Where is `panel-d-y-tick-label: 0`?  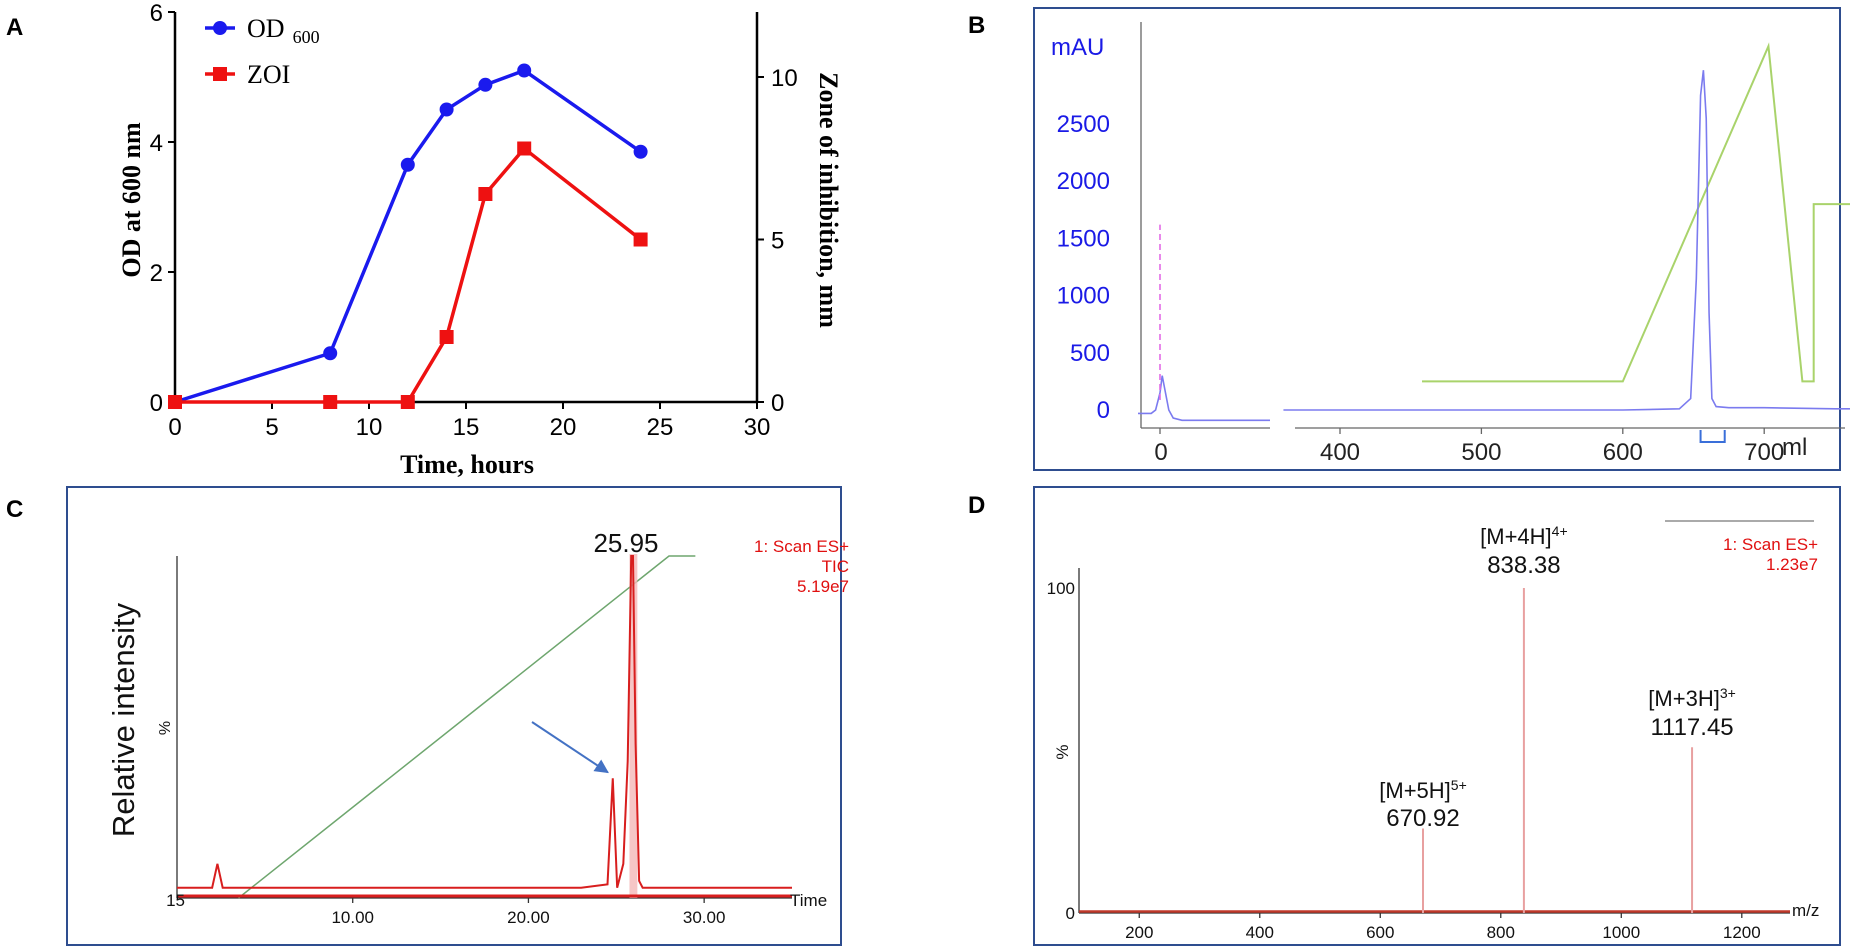
panel-d-y-tick-label: 0 is located at coordinates (1070, 913).